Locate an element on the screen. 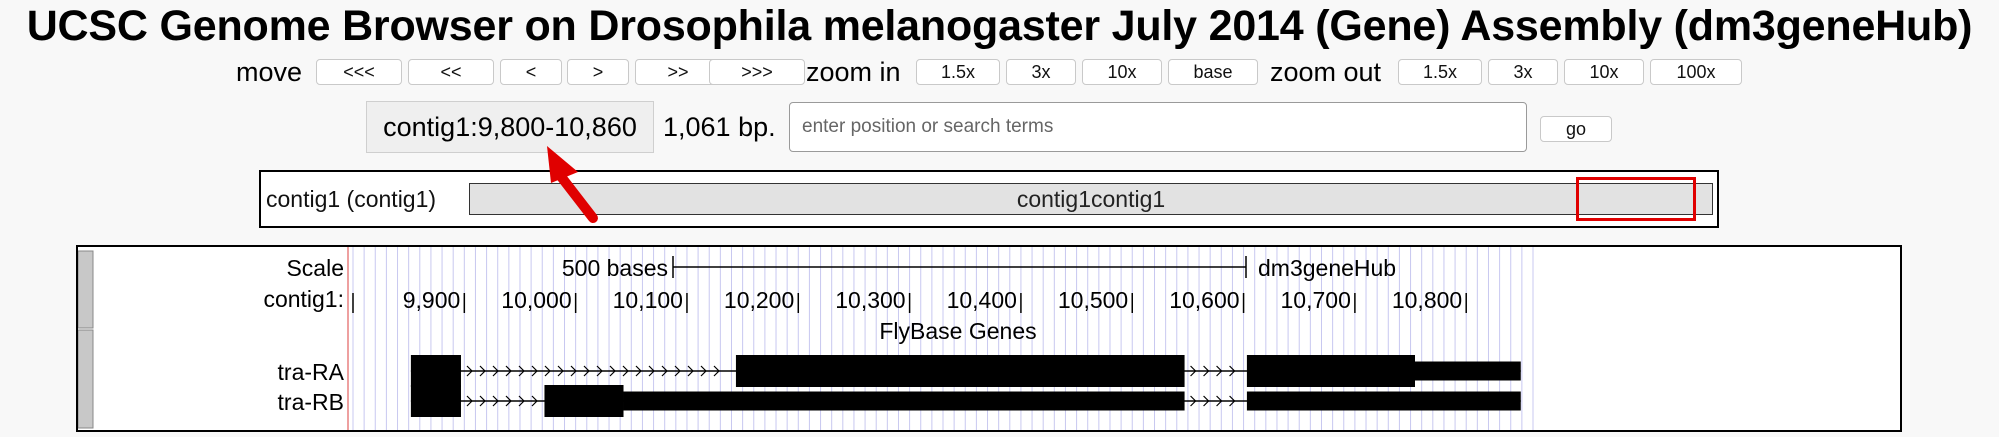 This screenshot has height=437, width=1999. ideogram-label: contig1 (contig1) is located at coordinates (351, 199).